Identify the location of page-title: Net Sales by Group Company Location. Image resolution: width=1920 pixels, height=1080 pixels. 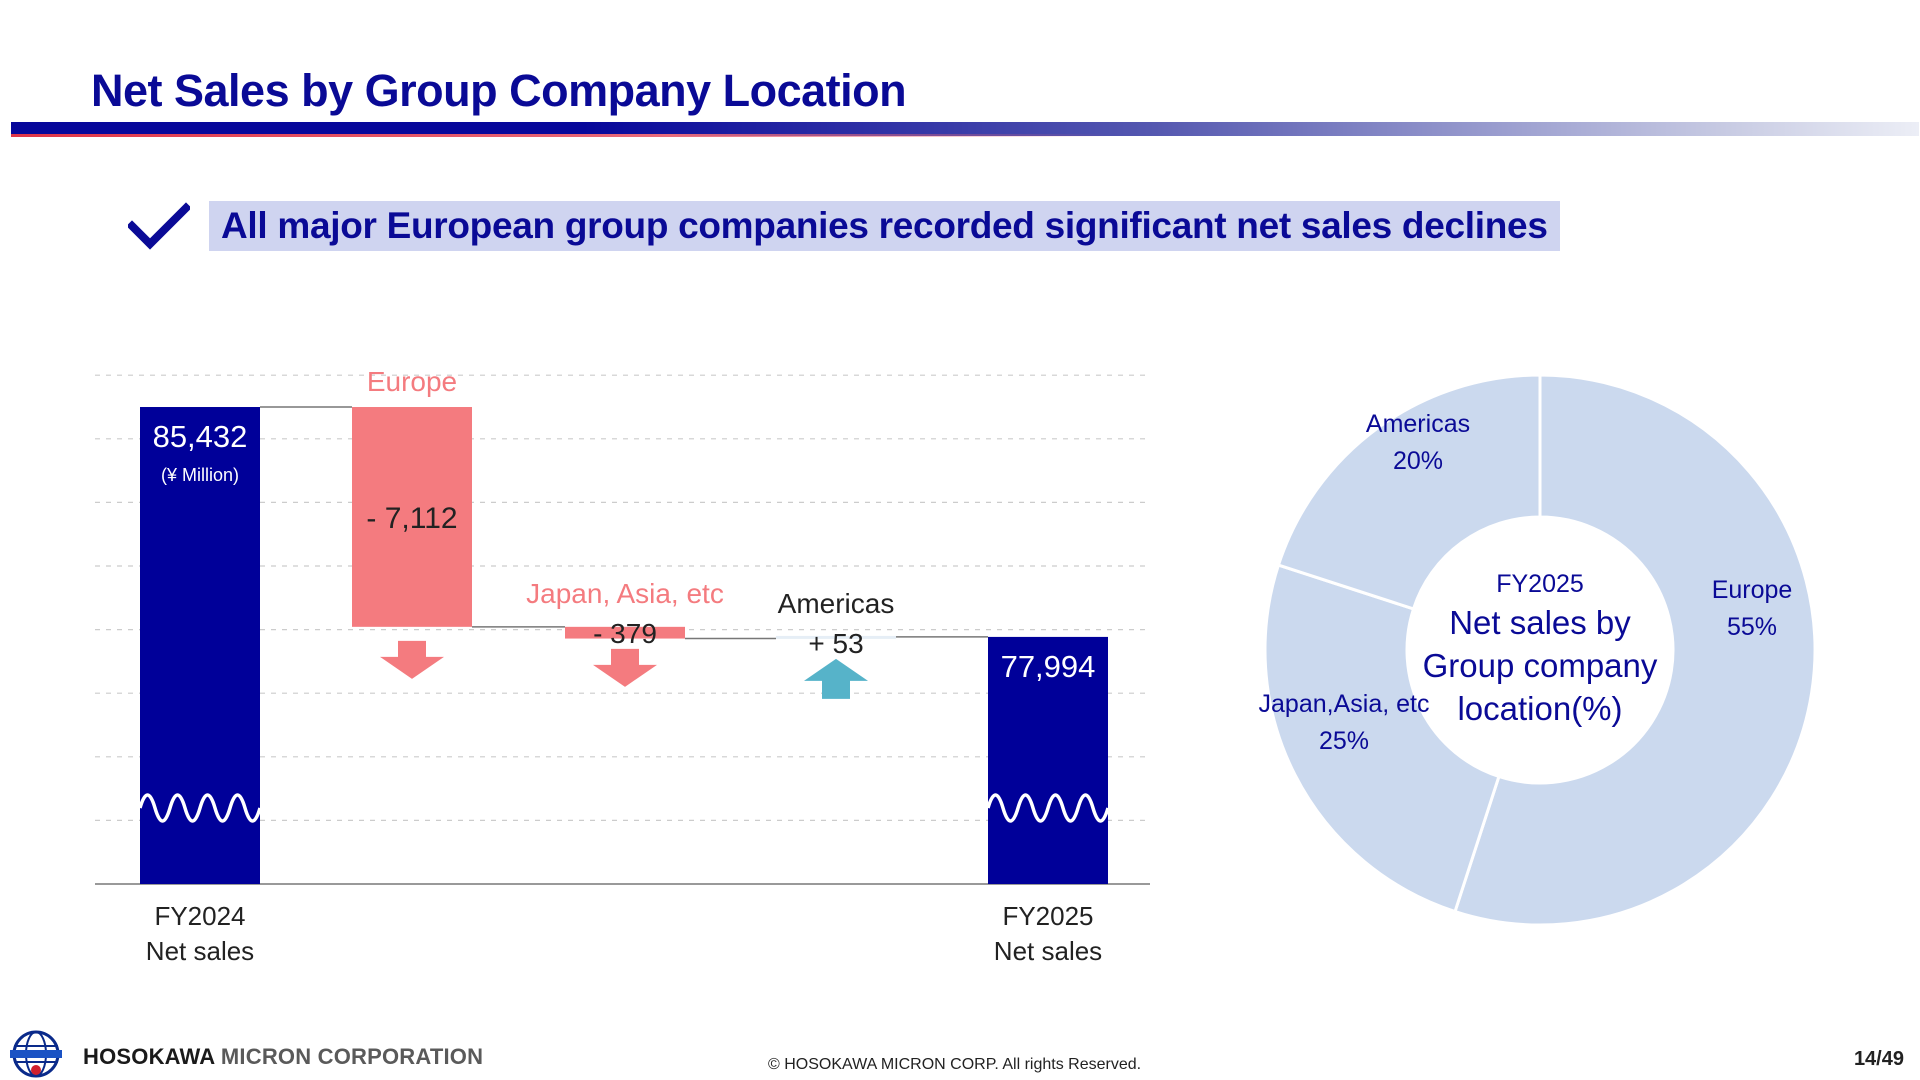
(499, 90).